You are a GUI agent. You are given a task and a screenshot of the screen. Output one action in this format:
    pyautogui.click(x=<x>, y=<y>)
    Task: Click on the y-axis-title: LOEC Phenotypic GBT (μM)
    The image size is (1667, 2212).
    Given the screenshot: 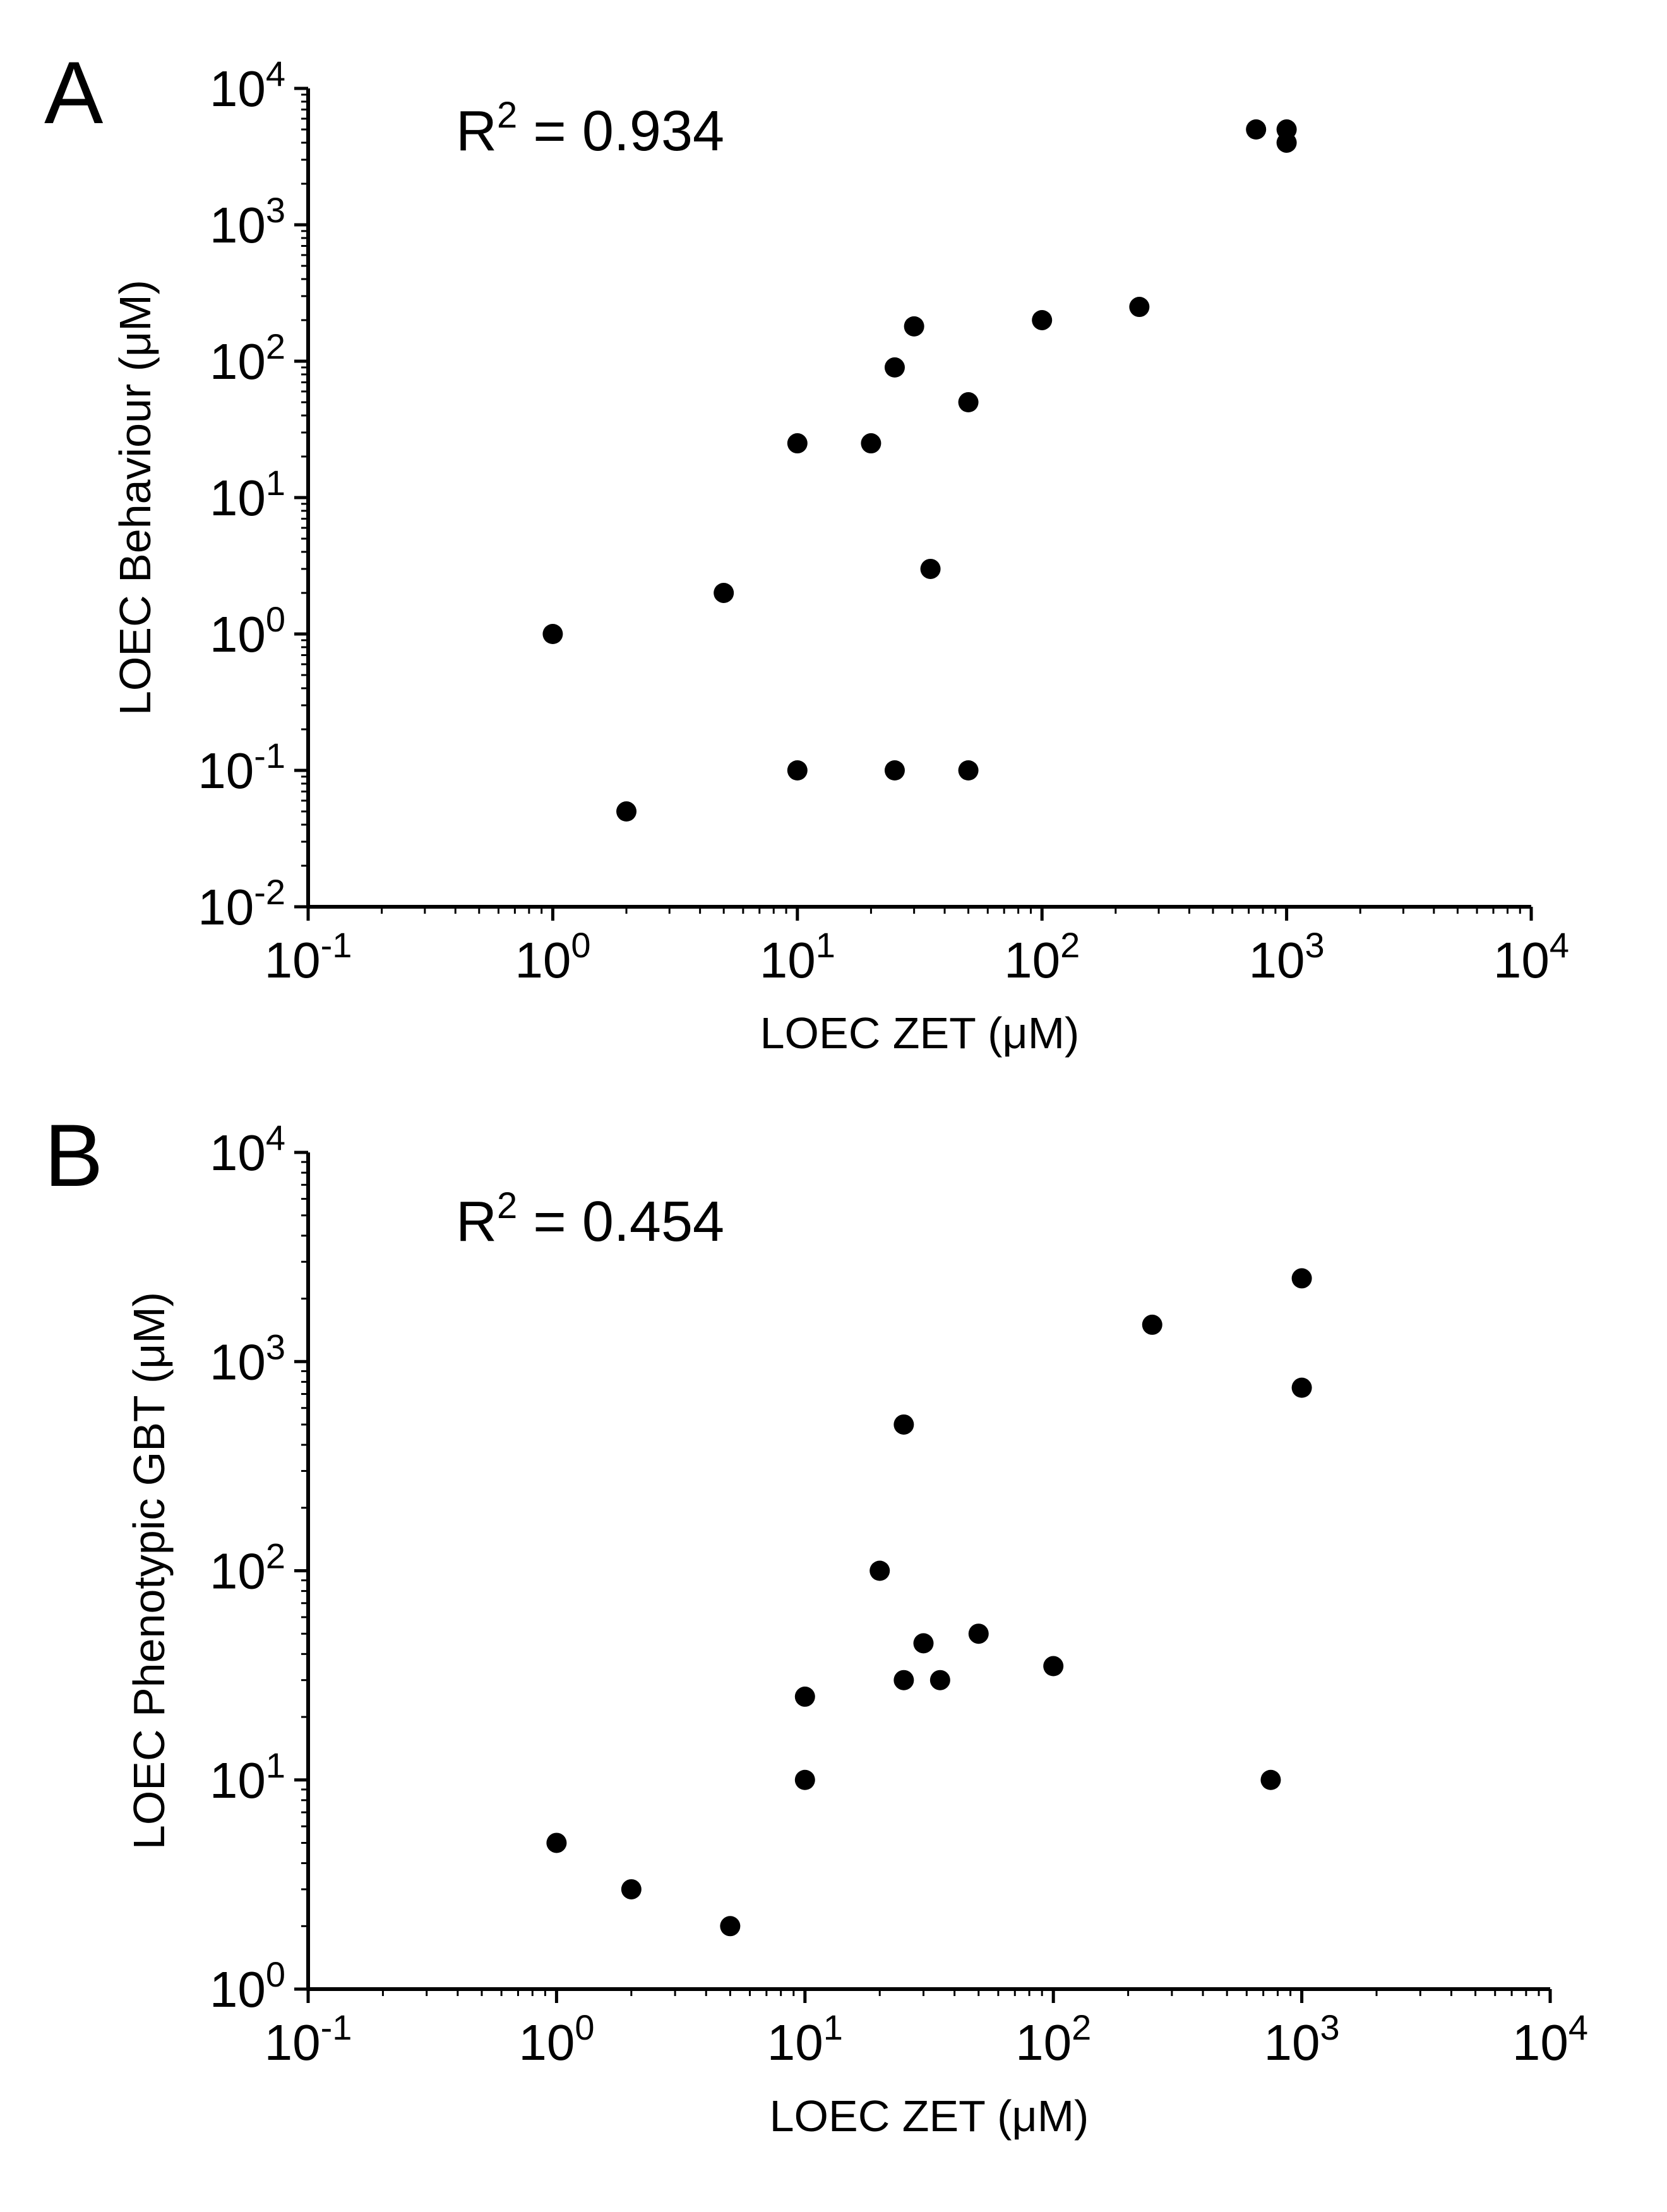 What is the action you would take?
    pyautogui.click(x=149, y=1571)
    